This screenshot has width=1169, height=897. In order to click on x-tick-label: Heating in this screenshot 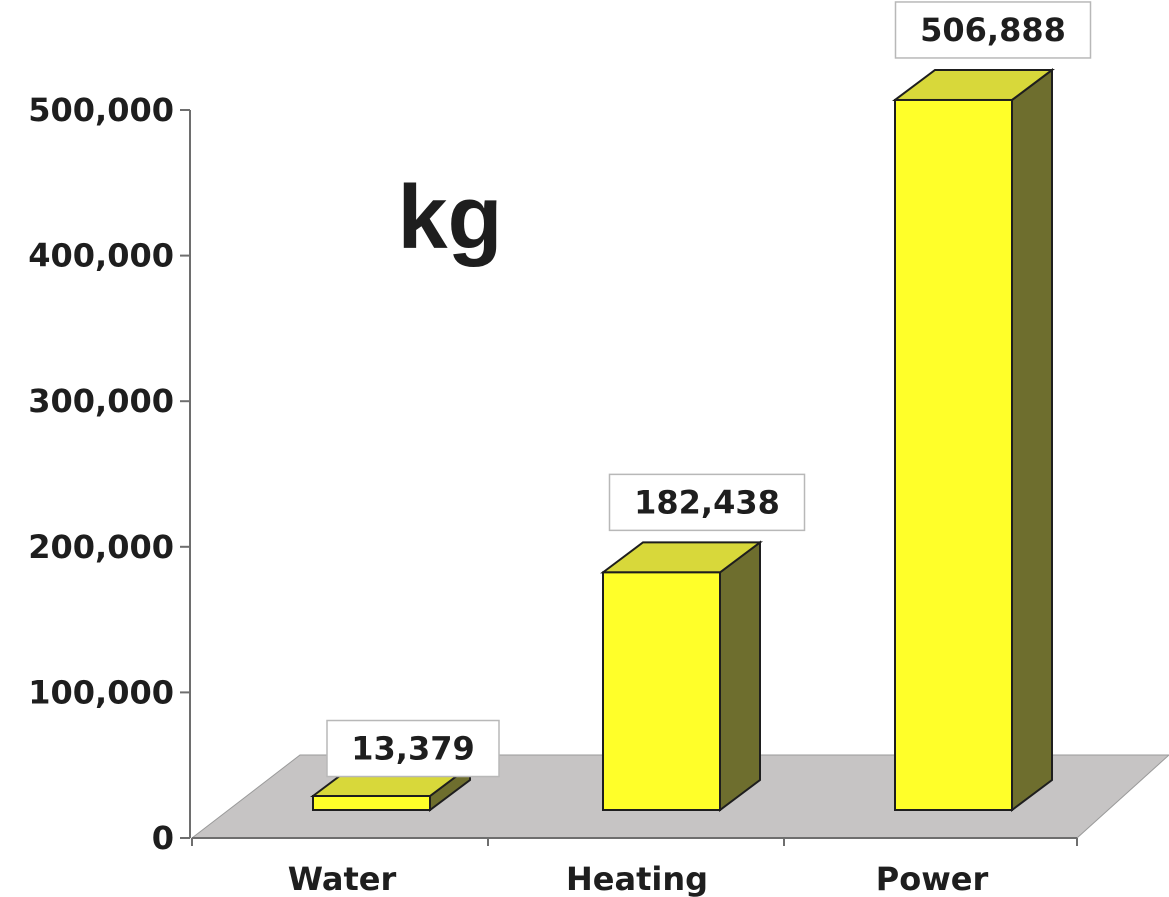, I will do `click(637, 878)`.